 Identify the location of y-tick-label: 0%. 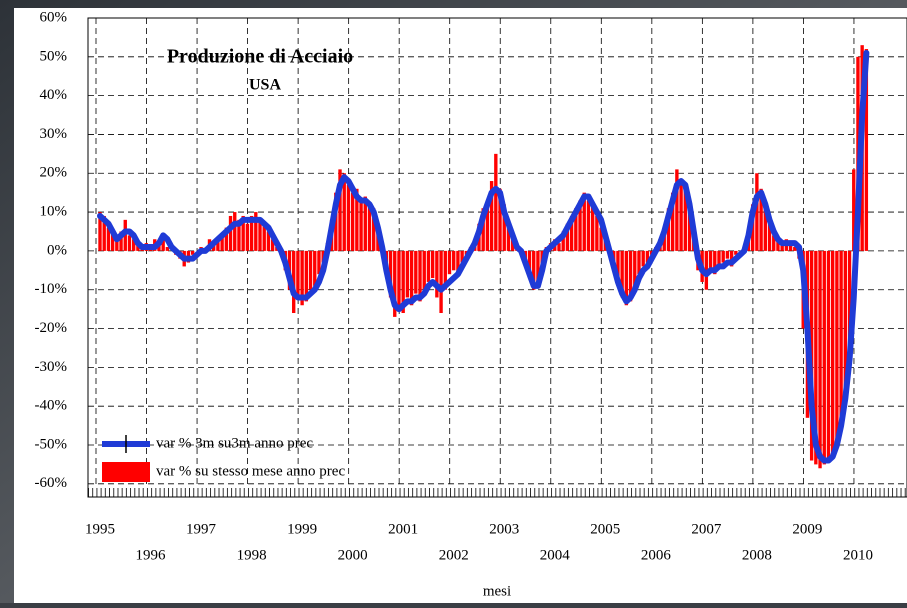
(57, 250).